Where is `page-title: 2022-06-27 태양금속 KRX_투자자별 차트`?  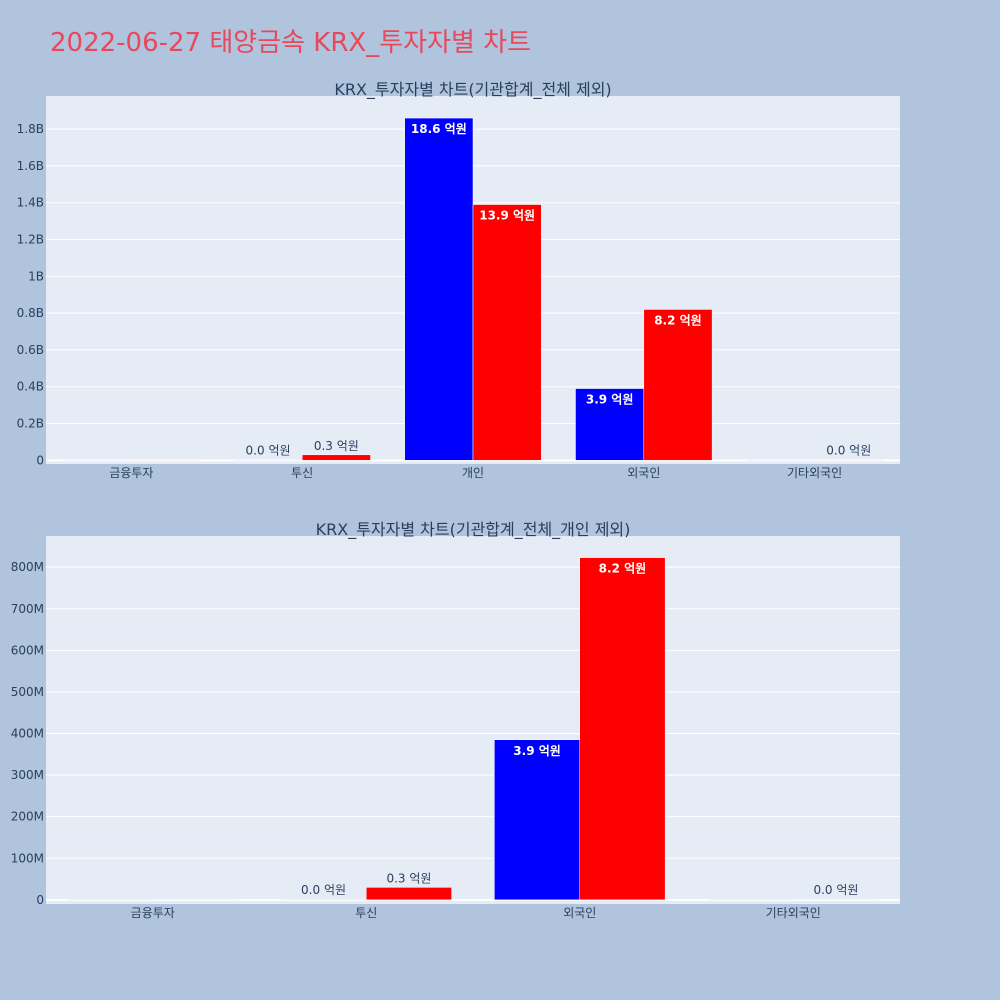 page-title: 2022-06-27 태양금속 KRX_투자자별 차트 is located at coordinates (291, 43).